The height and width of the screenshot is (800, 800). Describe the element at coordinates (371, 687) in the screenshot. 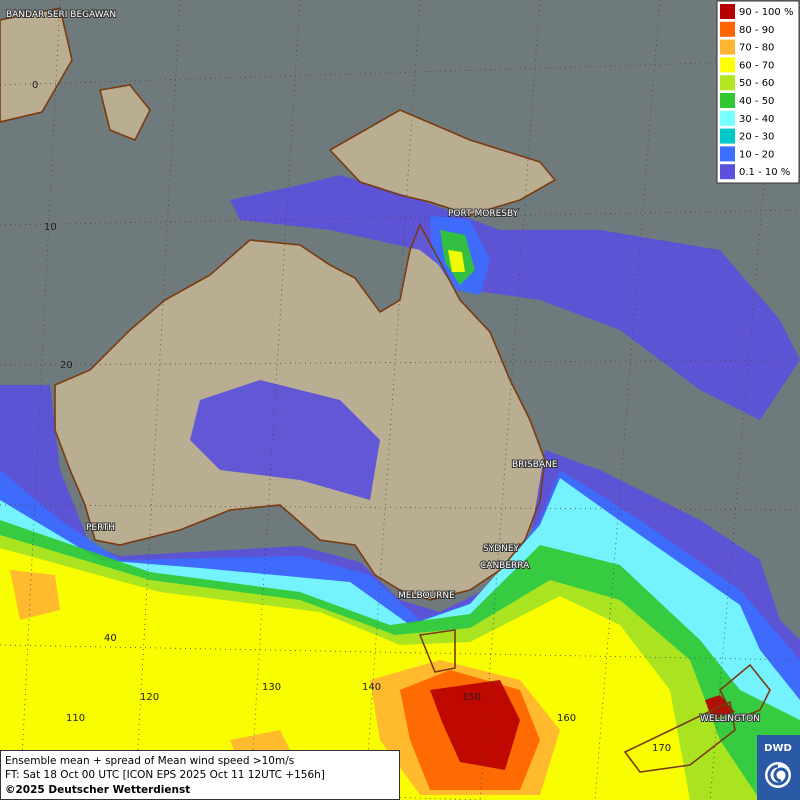

I see `grid-label: 140` at that location.